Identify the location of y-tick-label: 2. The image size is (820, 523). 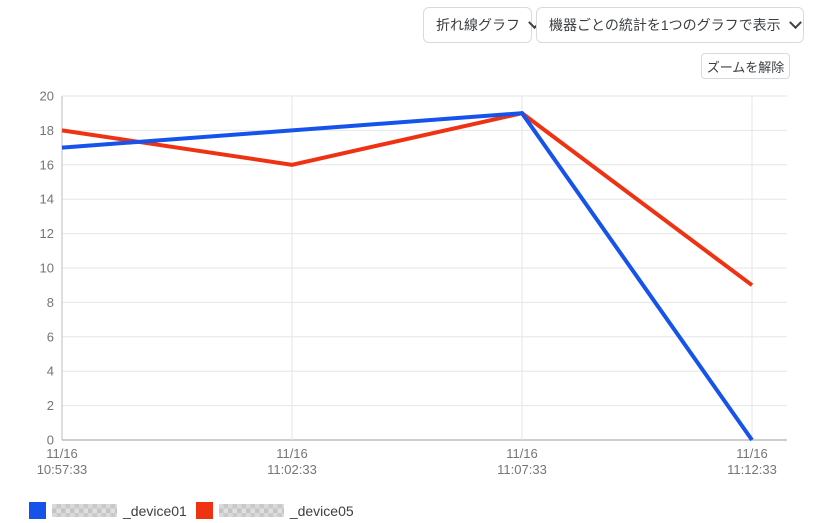
(50, 405).